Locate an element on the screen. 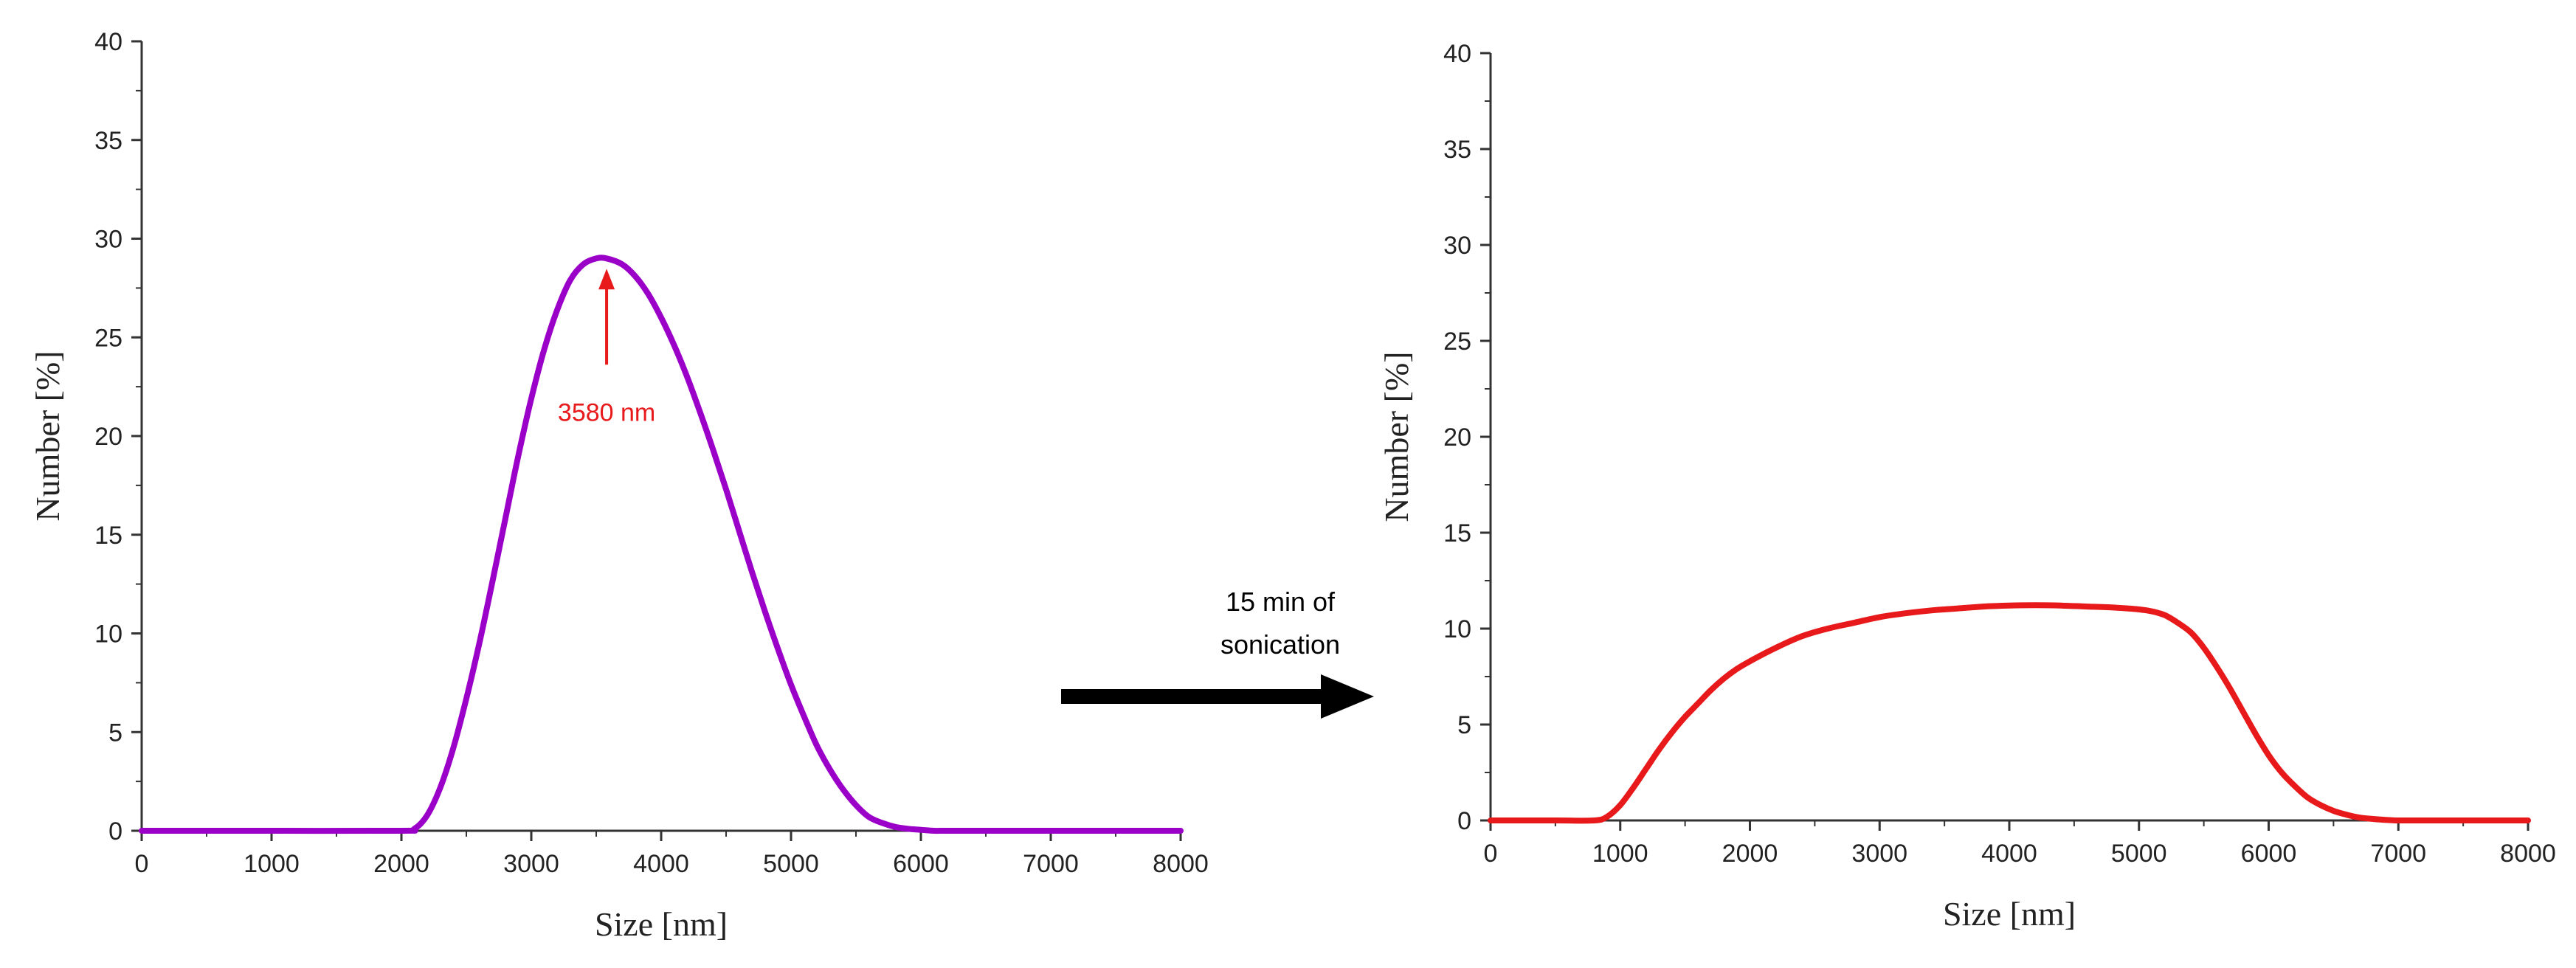 Image resolution: width=2576 pixels, height=968 pixels. x-tick-label-before: 1000 is located at coordinates (272, 864).